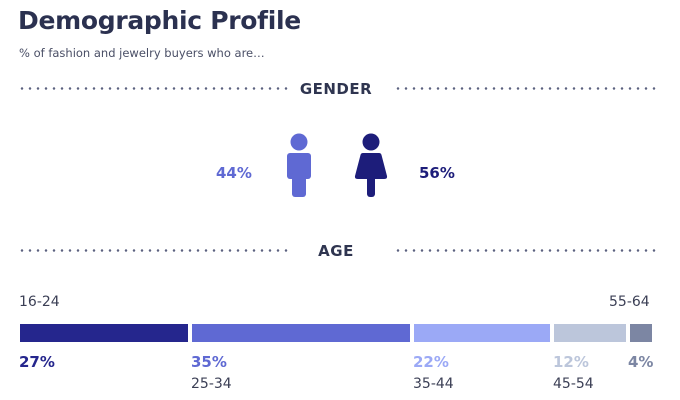  What do you see at coordinates (37, 362) in the screenshot?
I see `age-percentage-16-24: 27%` at bounding box center [37, 362].